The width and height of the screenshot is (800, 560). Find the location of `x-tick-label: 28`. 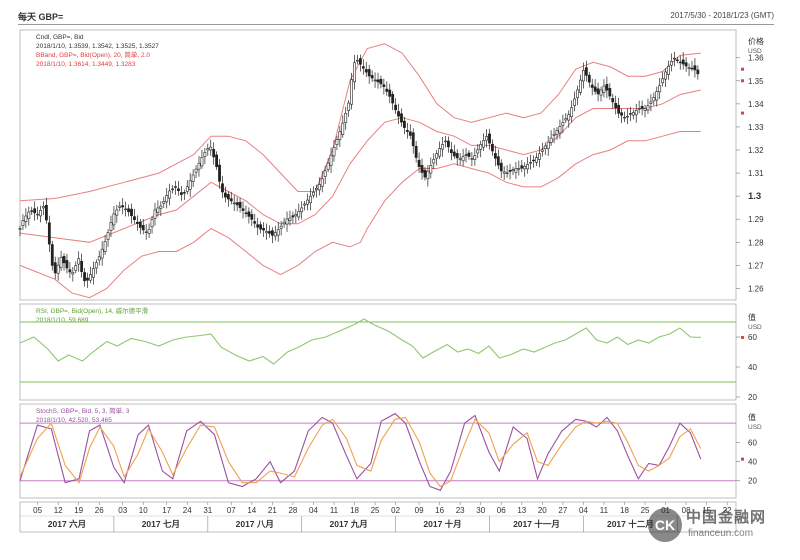

x-tick-label: 28 is located at coordinates (292, 510).